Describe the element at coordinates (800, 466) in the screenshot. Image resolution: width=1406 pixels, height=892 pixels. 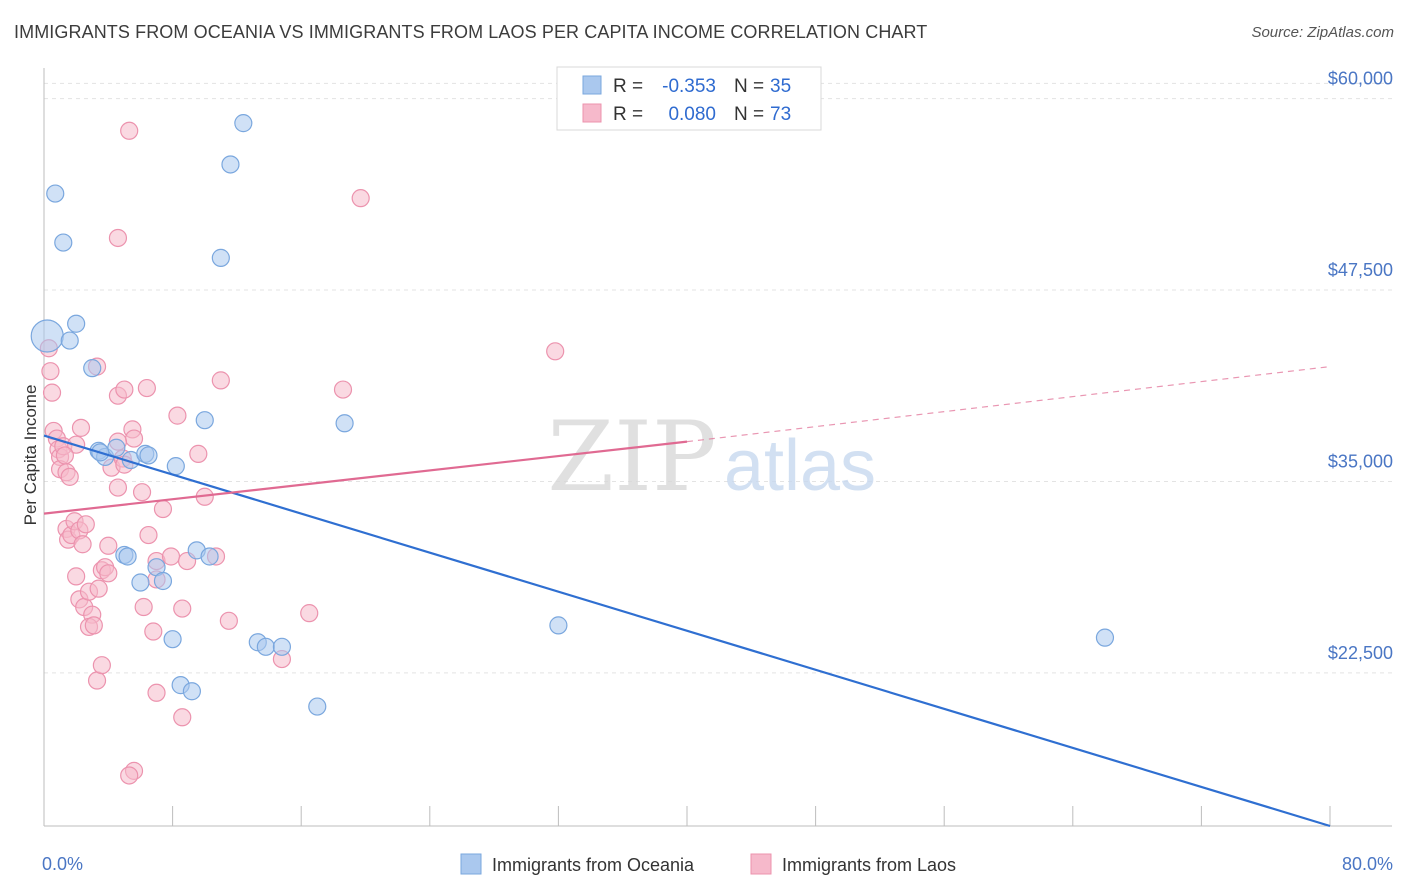
I see `watermark-atlas: atlas` at that location.